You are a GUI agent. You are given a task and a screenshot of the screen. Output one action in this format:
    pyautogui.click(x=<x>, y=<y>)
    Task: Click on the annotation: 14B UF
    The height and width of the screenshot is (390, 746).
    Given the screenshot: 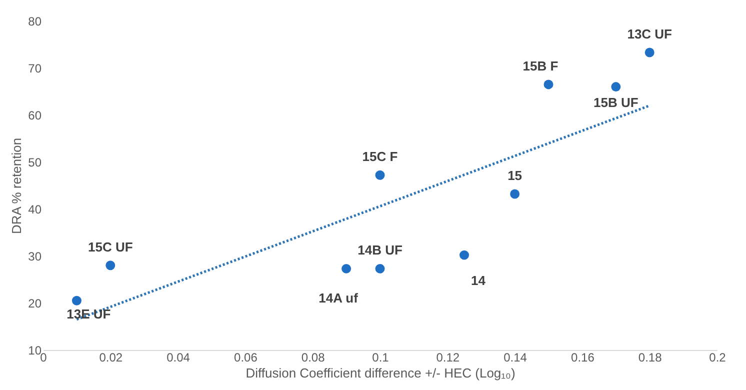 What is the action you would take?
    pyautogui.click(x=380, y=250)
    